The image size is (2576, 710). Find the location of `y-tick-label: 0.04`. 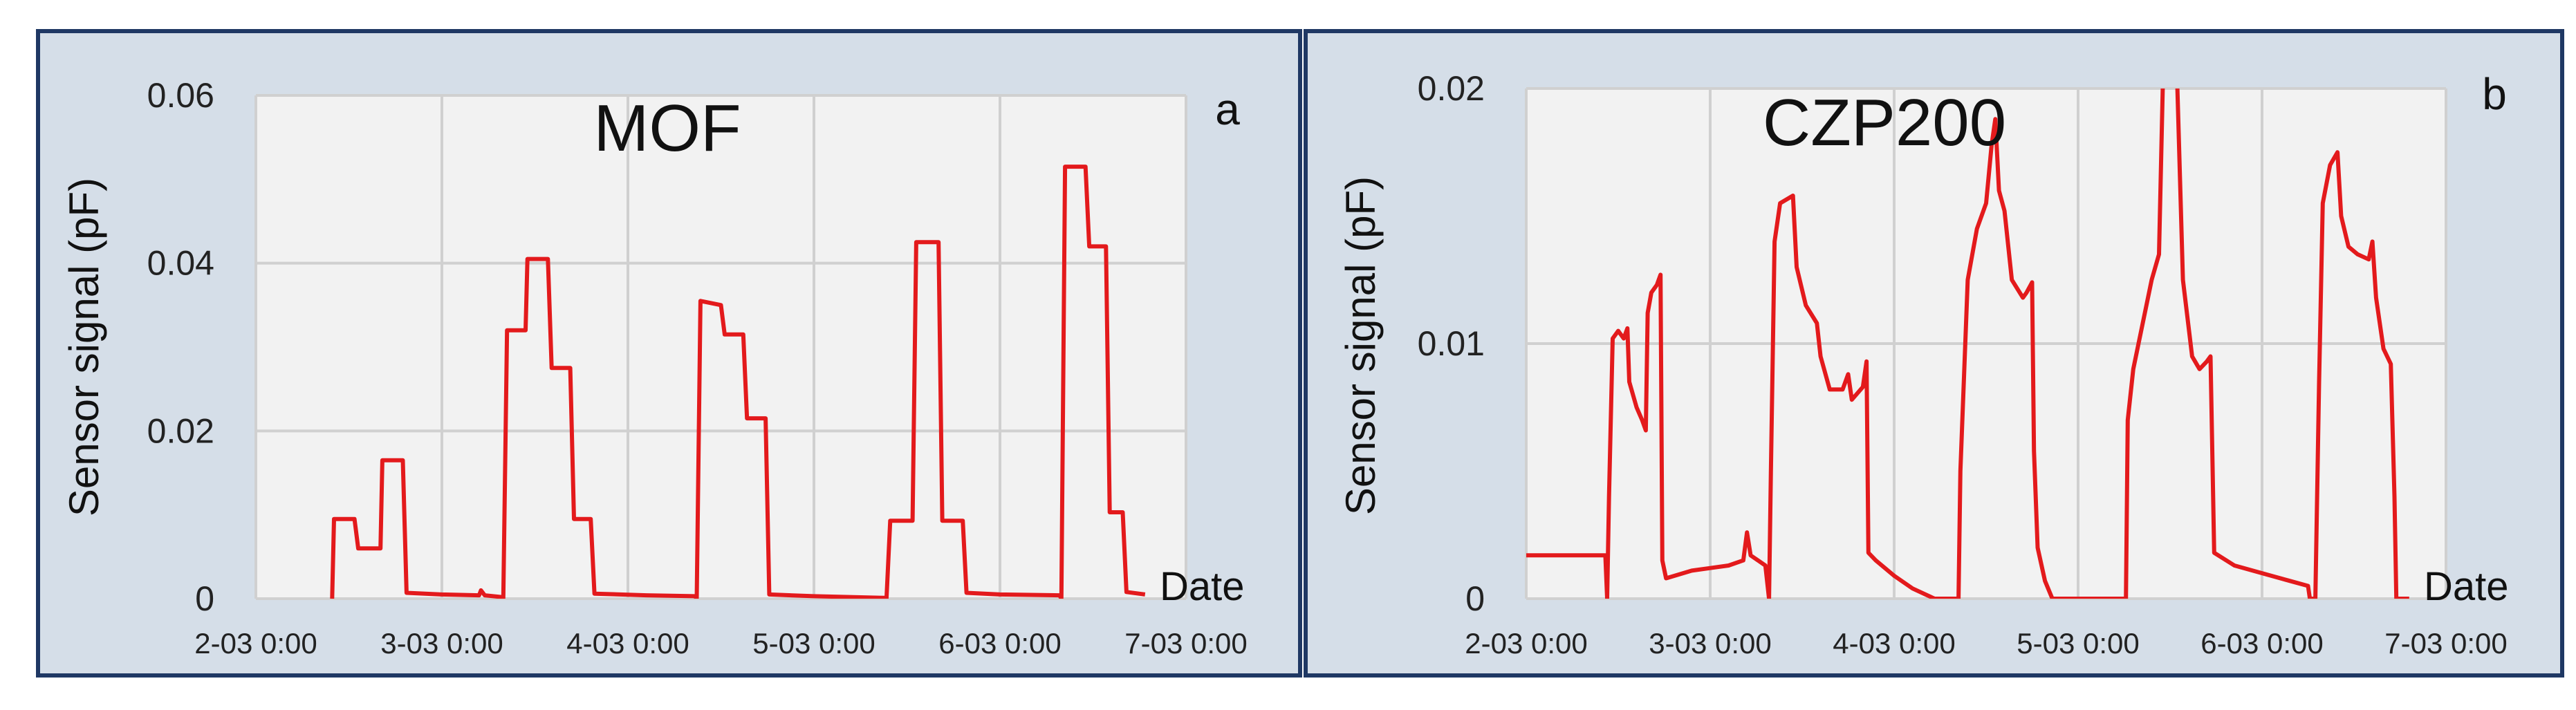

y-tick-label: 0.04 is located at coordinates (180, 263).